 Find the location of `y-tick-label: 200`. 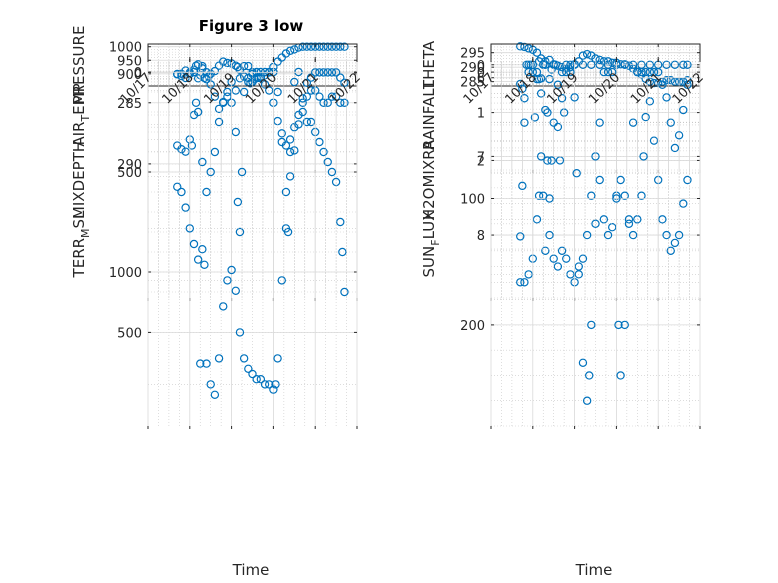

y-tick-label: 200 is located at coordinates (472, 326).